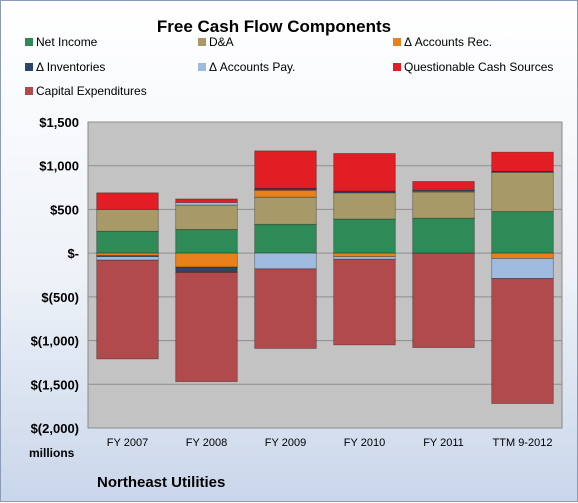  What do you see at coordinates (206, 327) in the screenshot?
I see `bar-capital-expenditures-fy-2008` at bounding box center [206, 327].